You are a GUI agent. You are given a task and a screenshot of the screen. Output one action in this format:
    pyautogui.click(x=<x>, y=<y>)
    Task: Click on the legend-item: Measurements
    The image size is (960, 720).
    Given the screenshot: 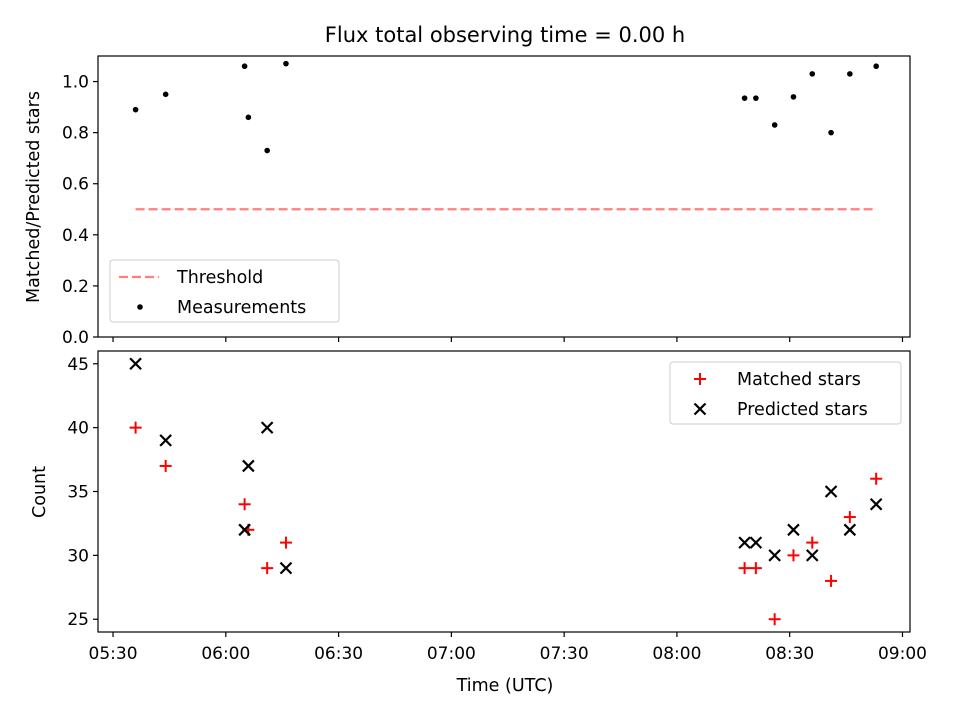 What is the action you would take?
    pyautogui.click(x=221, y=308)
    